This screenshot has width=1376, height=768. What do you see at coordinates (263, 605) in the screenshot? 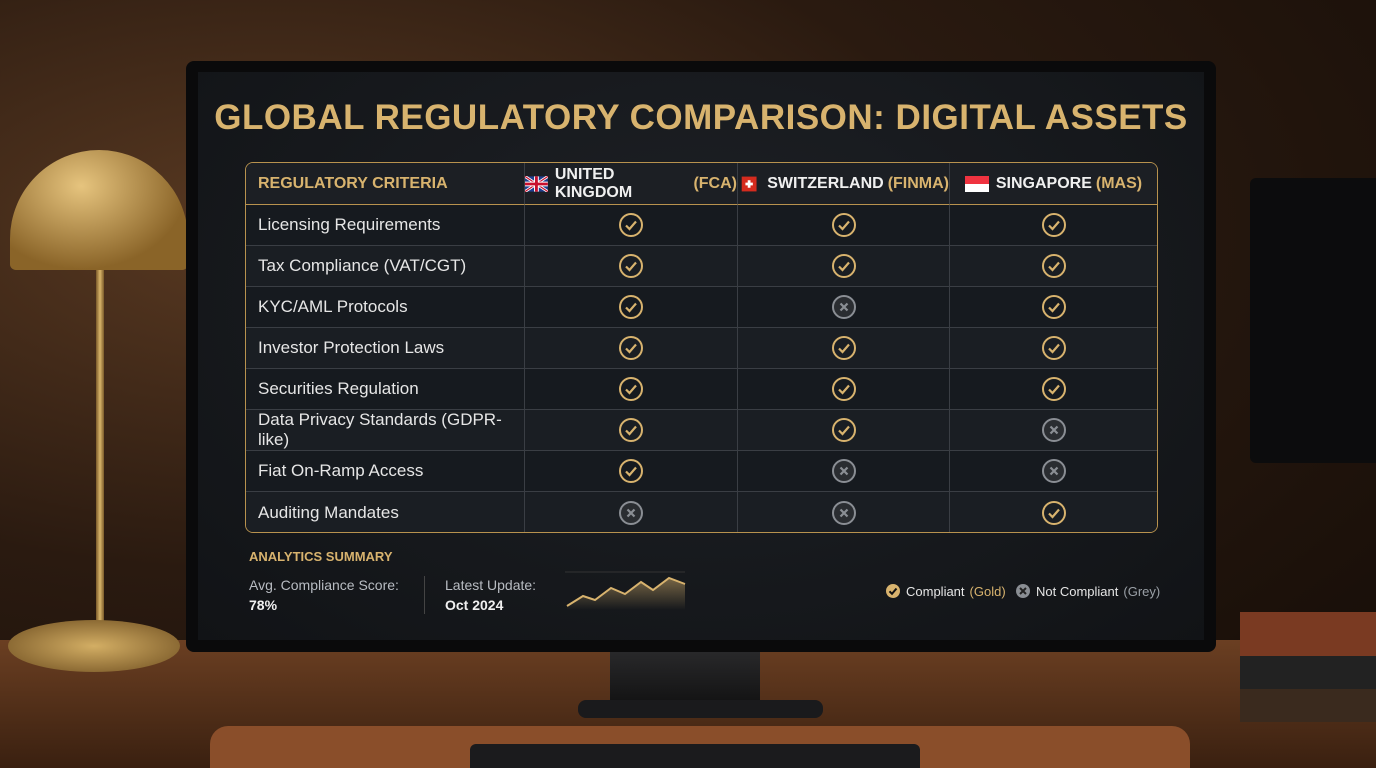
I see `score: 78%` at bounding box center [263, 605].